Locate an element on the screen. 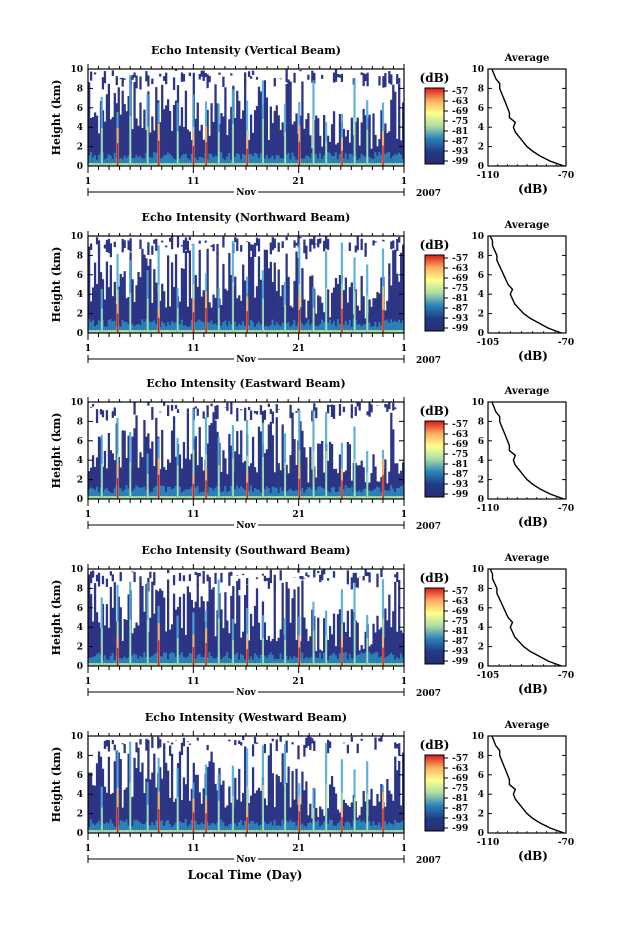 This screenshot has width=620, height=931. colorbar-tick-label: -99 is located at coordinates (460, 329).